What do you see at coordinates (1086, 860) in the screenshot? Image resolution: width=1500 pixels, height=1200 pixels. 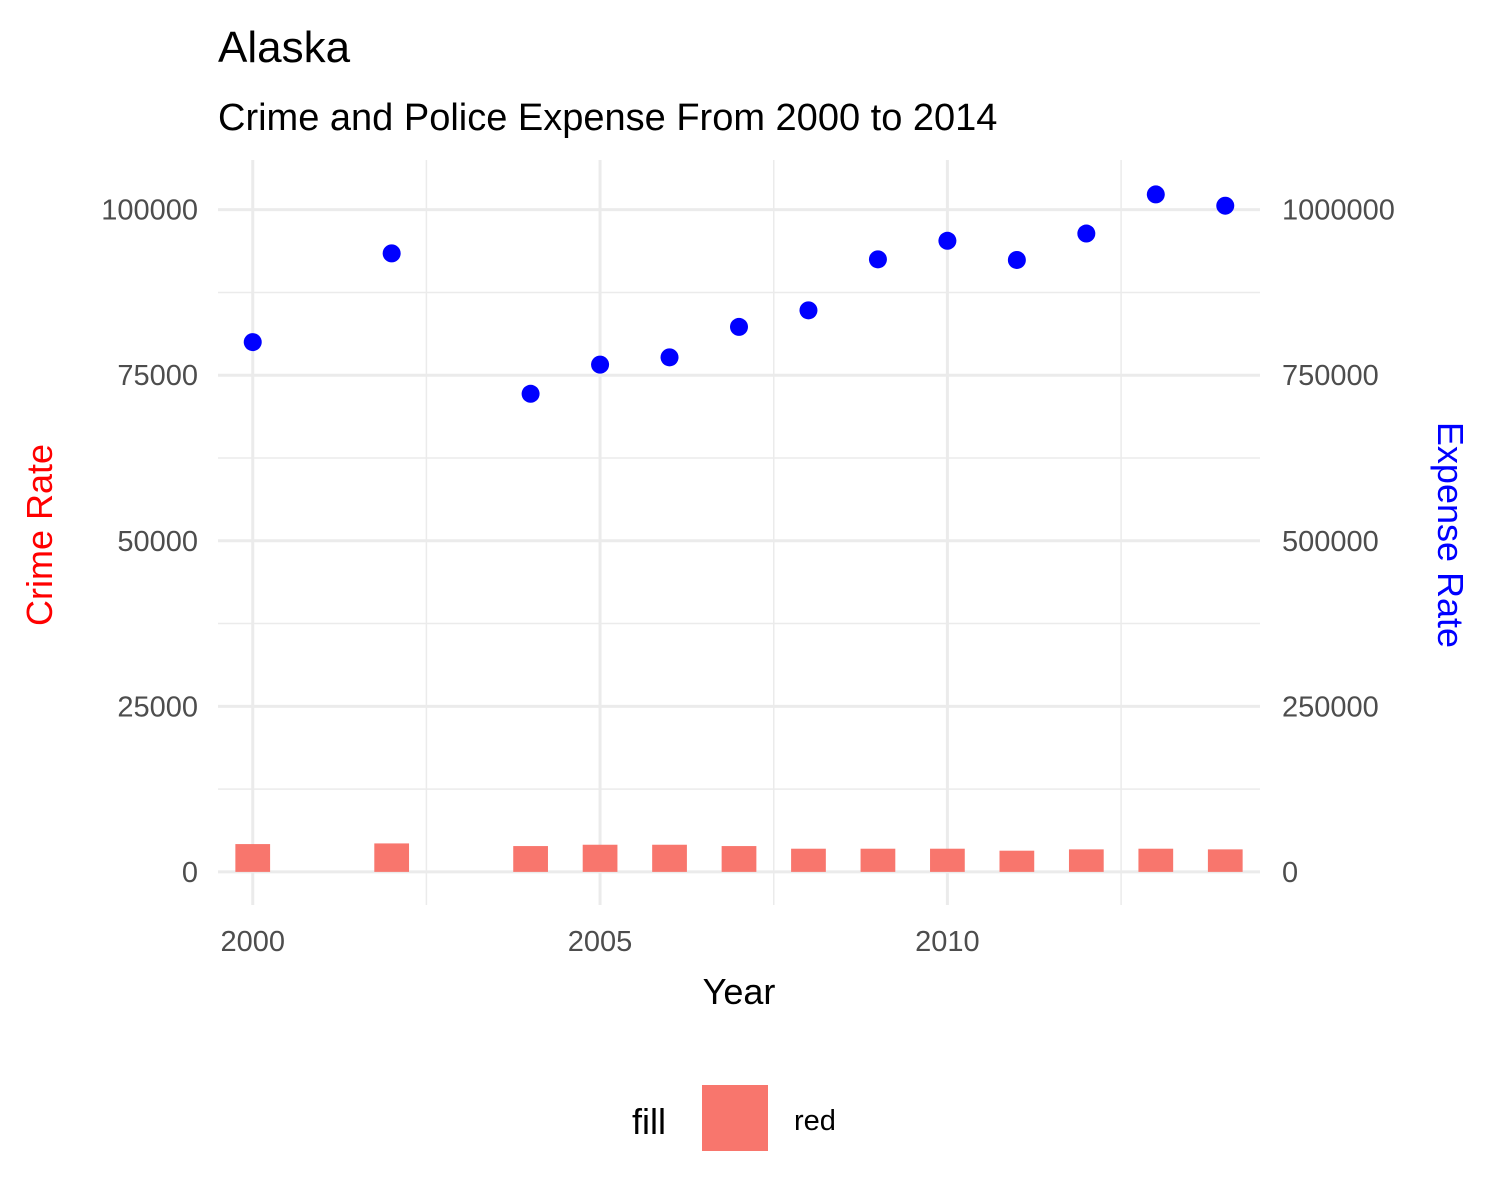 I see `bar-2012` at bounding box center [1086, 860].